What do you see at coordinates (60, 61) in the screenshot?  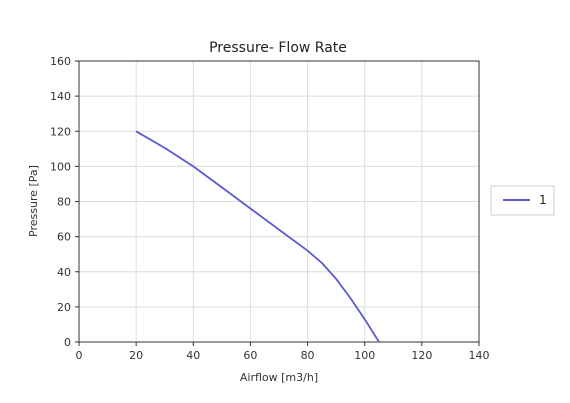 I see `y-tick-label: 160` at bounding box center [60, 61].